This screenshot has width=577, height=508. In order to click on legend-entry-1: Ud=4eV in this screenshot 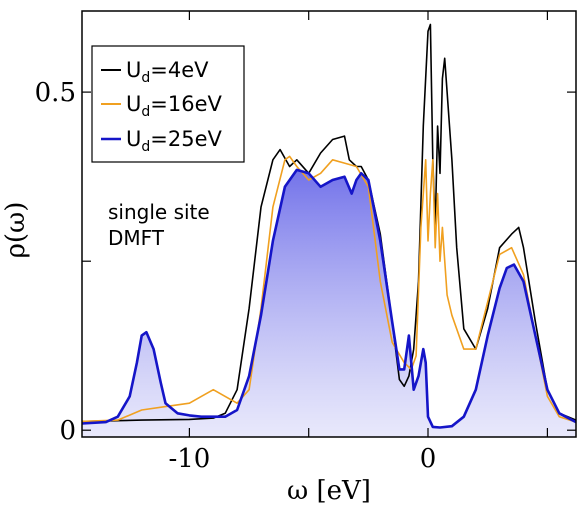, I will do `click(155, 72)`.